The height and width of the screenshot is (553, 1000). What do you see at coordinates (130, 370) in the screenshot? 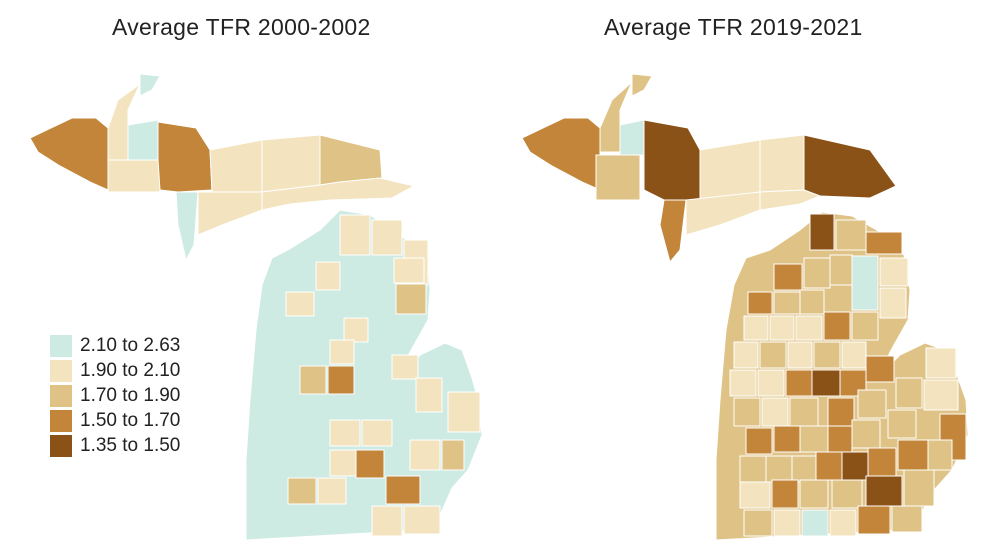
I see `legend-label: 1.90 to 2.10` at bounding box center [130, 370].